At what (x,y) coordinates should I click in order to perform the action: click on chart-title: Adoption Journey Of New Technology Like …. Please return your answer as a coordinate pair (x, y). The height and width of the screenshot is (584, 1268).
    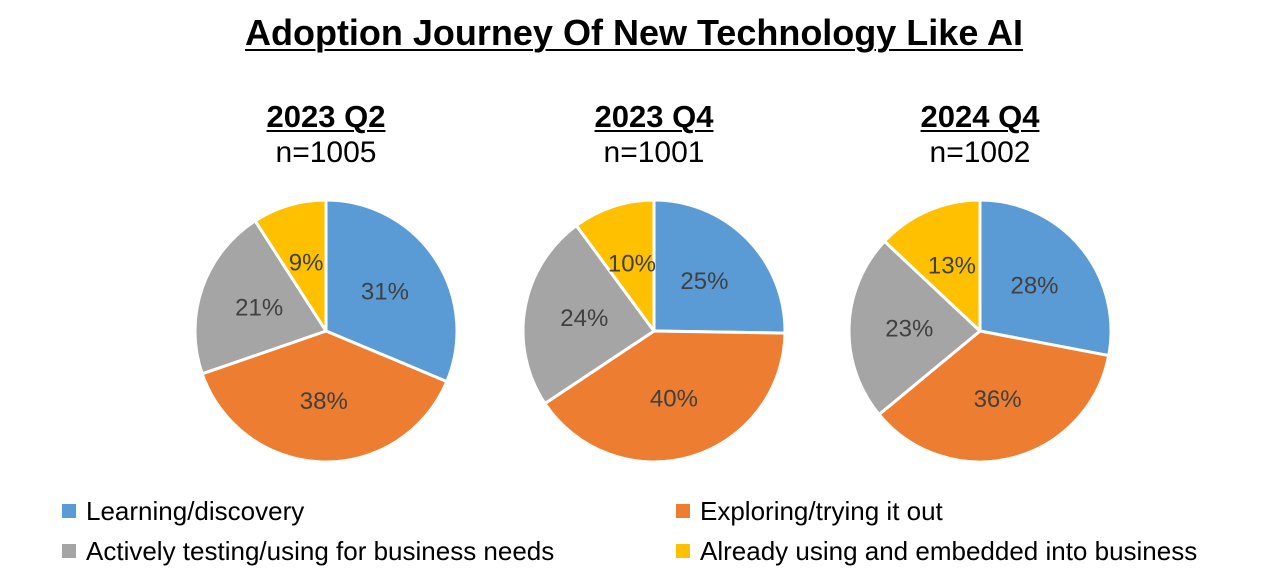
    Looking at the image, I should click on (634, 32).